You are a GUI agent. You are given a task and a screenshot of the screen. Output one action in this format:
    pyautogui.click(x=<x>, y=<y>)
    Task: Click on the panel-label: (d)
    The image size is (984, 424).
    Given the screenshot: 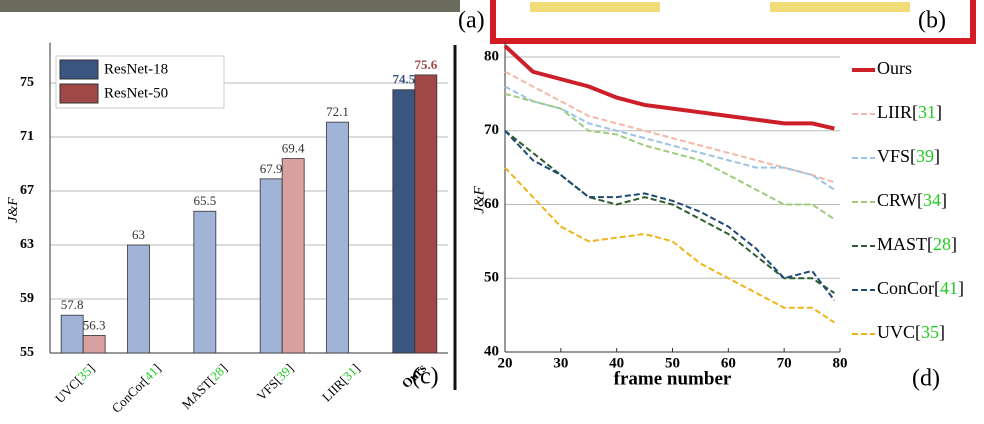 What is the action you would take?
    pyautogui.click(x=926, y=379)
    